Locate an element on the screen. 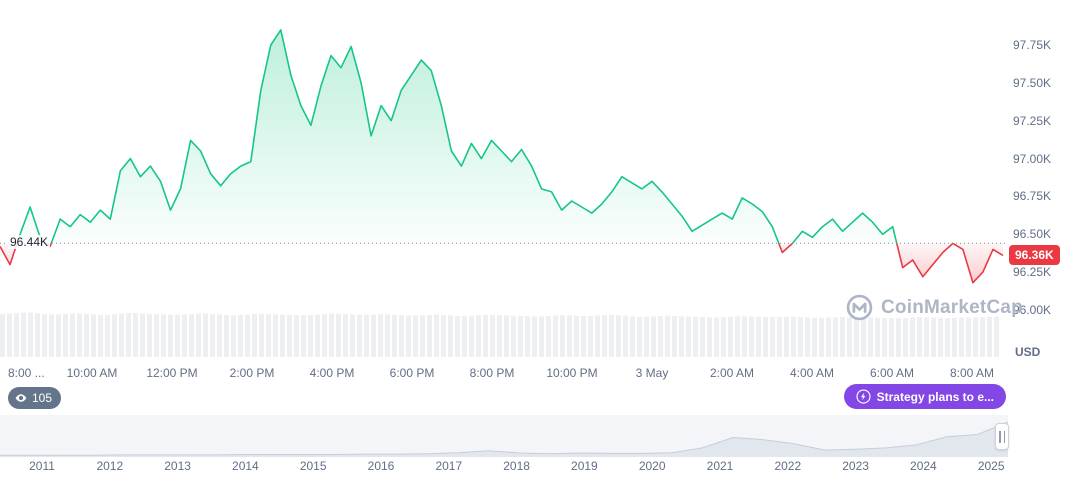  time-tick-label: 10:00 PM is located at coordinates (572, 373).